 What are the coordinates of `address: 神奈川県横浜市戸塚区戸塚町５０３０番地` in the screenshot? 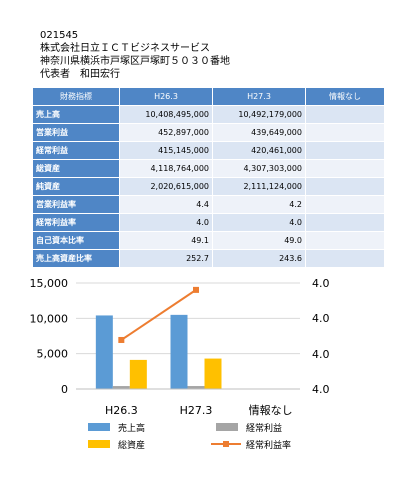 It's located at (135, 61).